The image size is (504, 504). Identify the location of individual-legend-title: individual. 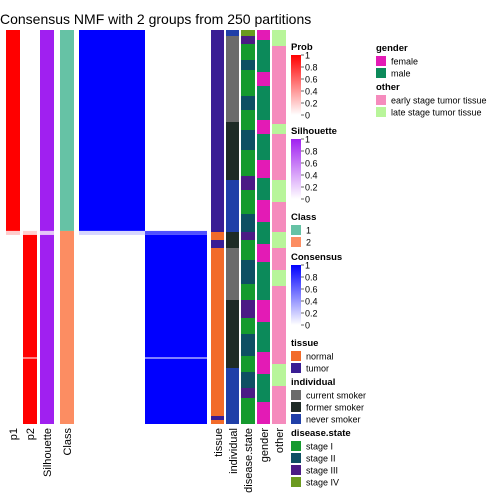
(313, 382).